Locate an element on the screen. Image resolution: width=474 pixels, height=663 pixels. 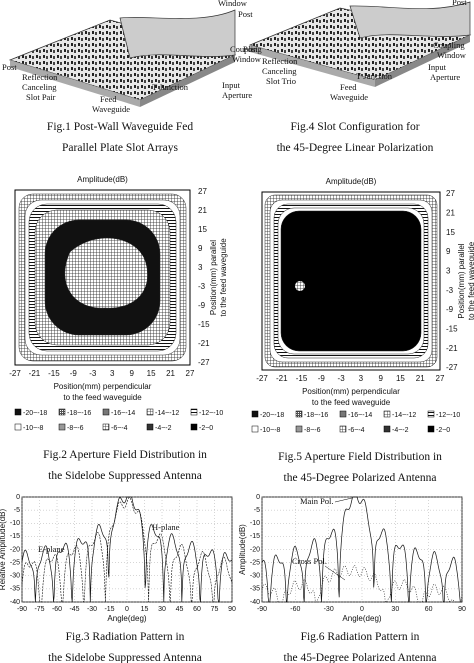
y-tick-label: -35 is located at coordinates (15, 589).